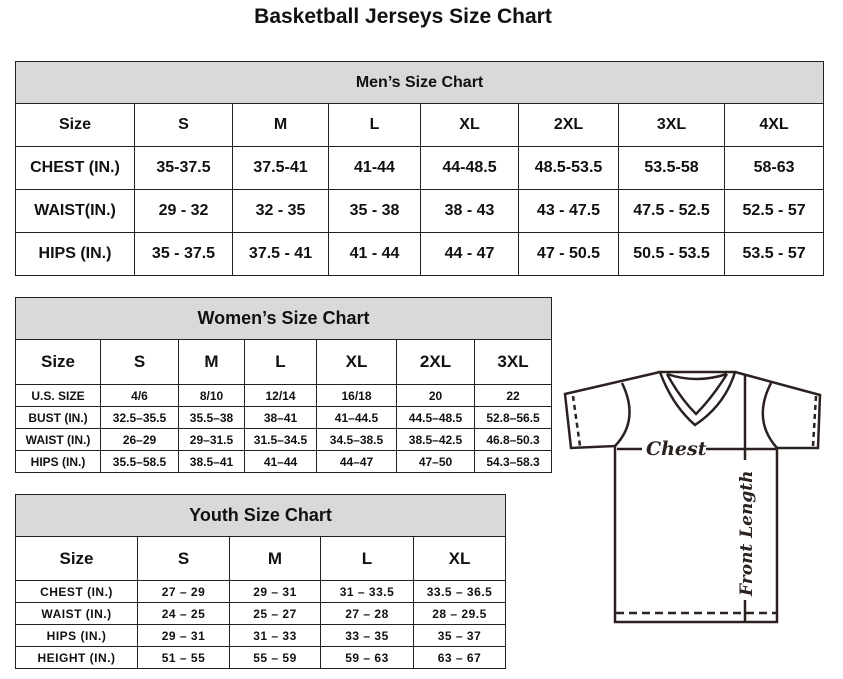  What do you see at coordinates (774, 211) in the screenshot?
I see `cell: 52.5 - 57` at bounding box center [774, 211].